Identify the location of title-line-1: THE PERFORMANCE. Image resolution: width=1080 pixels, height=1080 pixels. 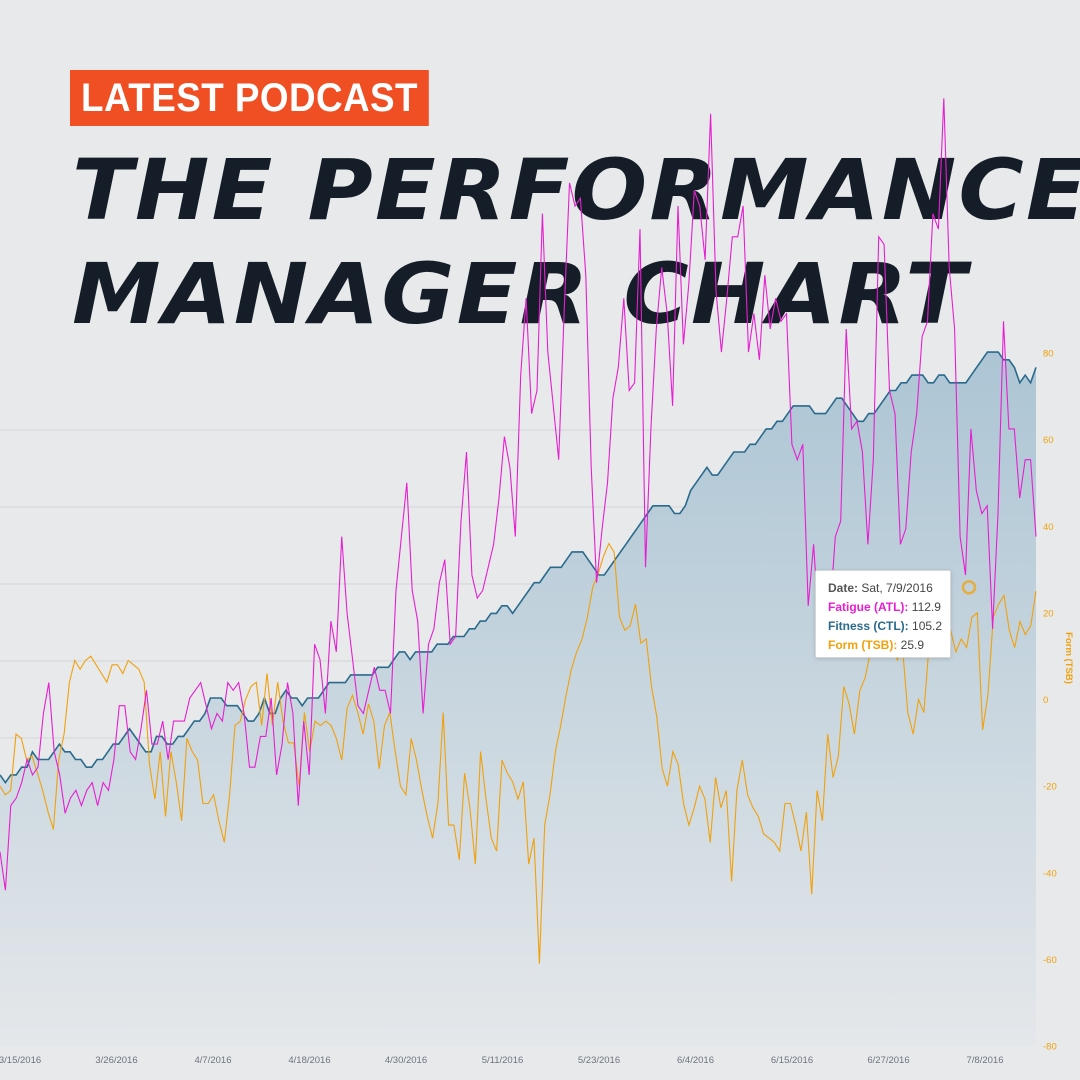
(576, 190).